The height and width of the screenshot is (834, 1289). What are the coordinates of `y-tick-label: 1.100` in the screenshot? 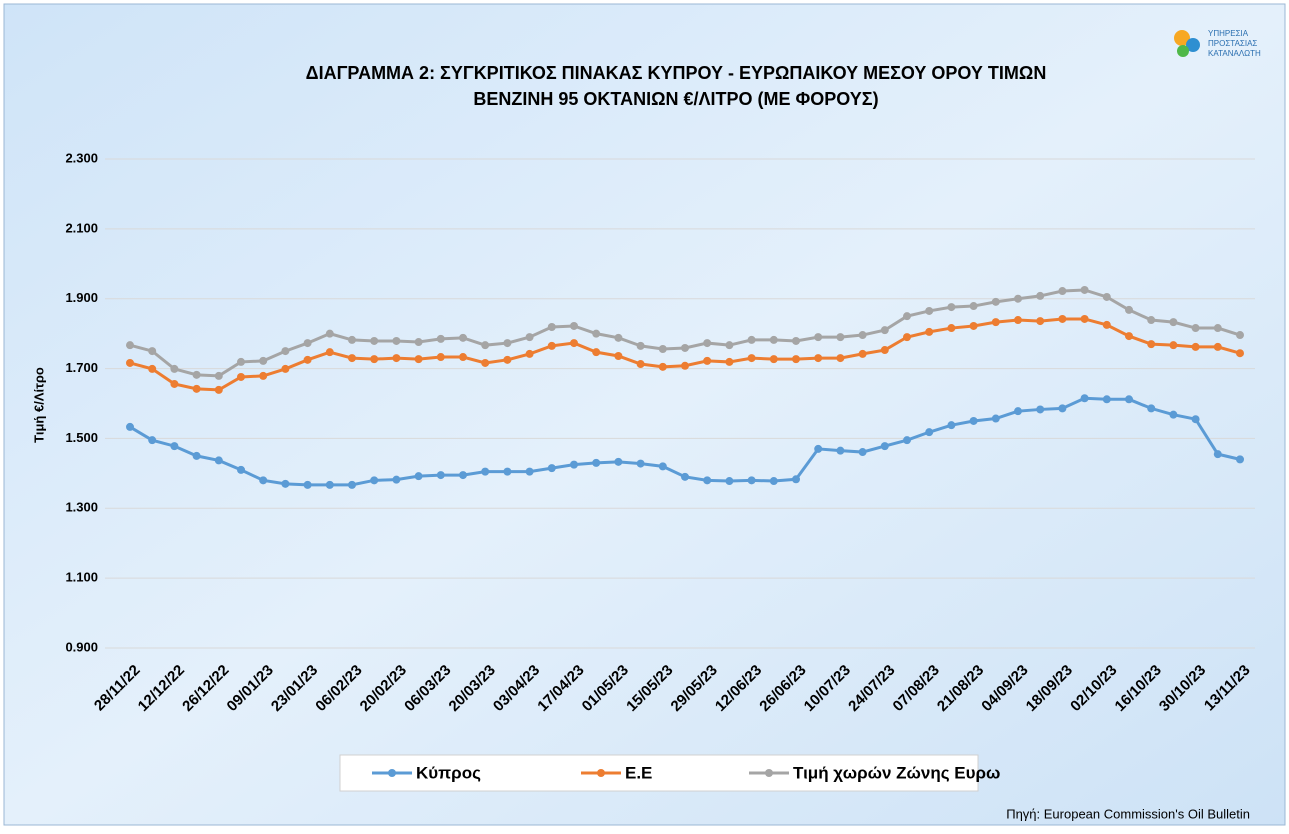 It's located at (81, 577).